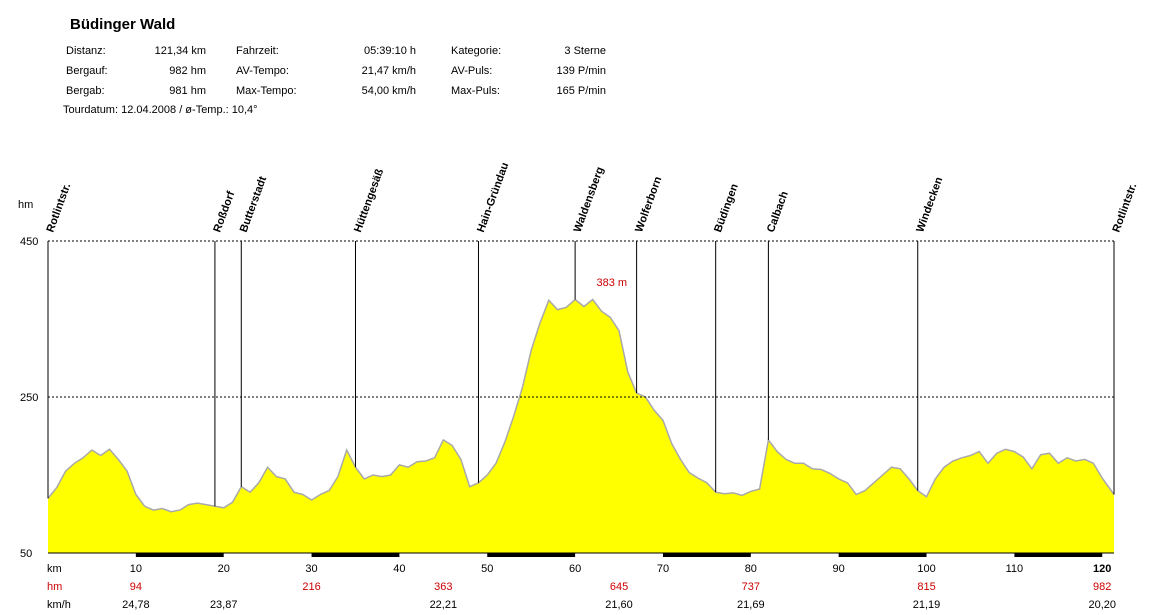  Describe the element at coordinates (388, 91) in the screenshot. I see `stat-max-tempo-value: 54,00 km/h` at that location.